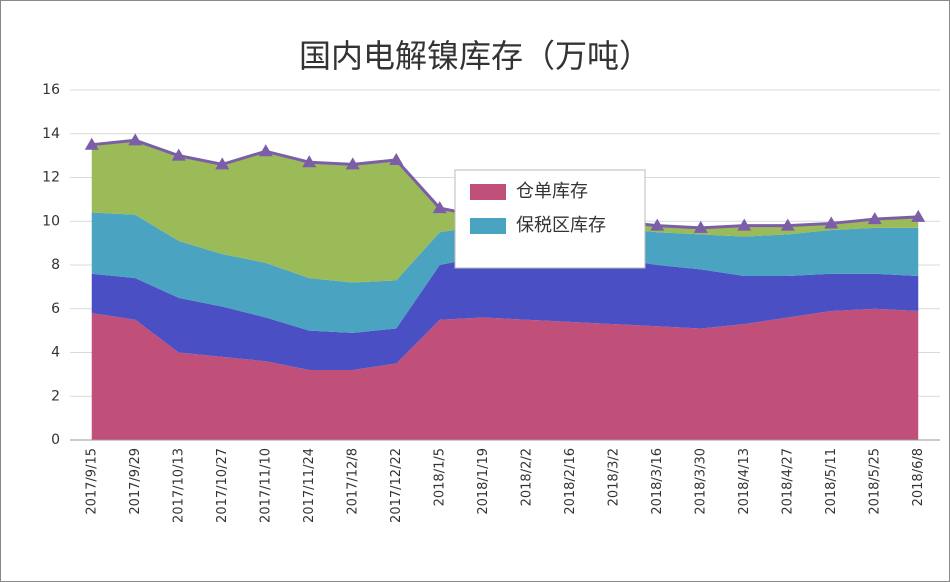  I want to click on x-tick-label: 2017/12/22, so click(396, 485).